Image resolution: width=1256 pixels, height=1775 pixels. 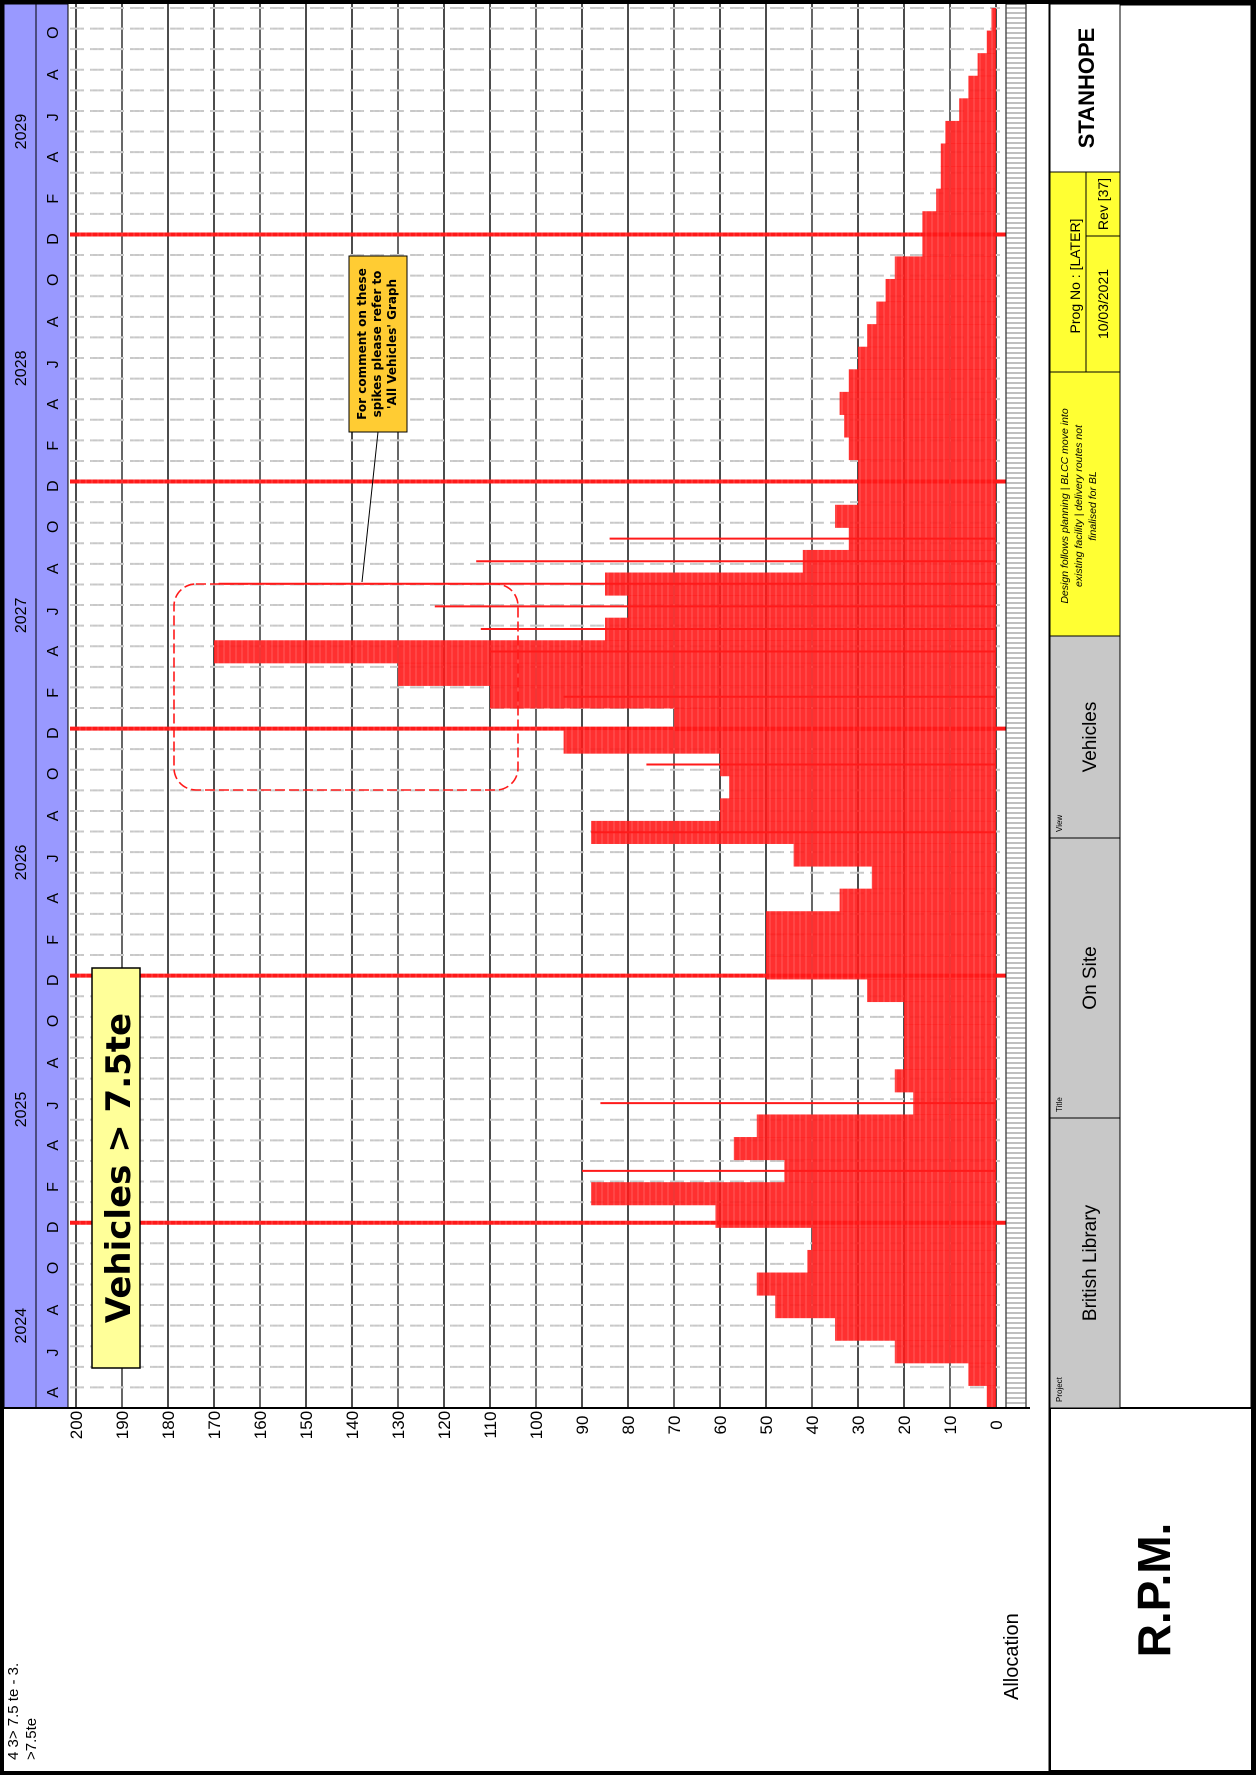 I want to click on callout-text-line: For comment on these, so click(x=362, y=344).